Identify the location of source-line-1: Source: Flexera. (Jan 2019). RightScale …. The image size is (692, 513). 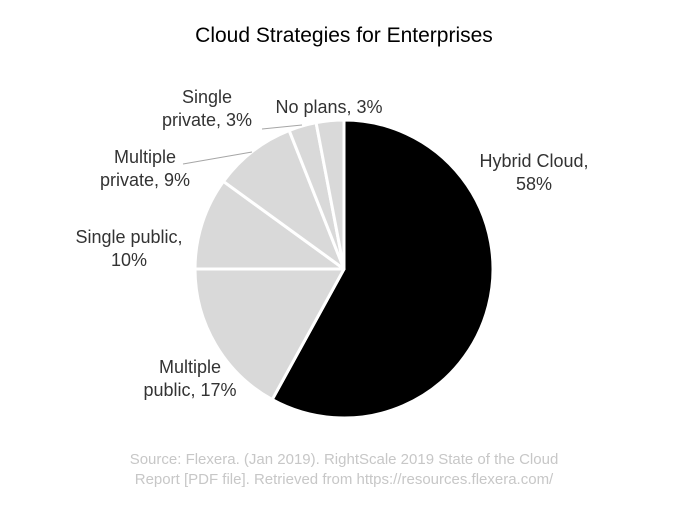
(344, 459).